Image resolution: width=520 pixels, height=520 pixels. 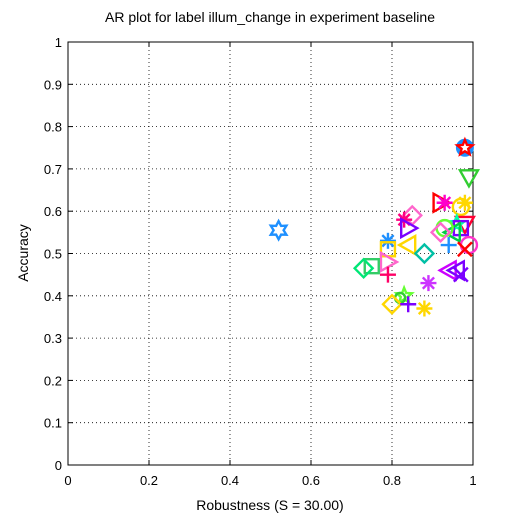 What do you see at coordinates (53, 84) in the screenshot?
I see `y-tick-label: 0.9` at bounding box center [53, 84].